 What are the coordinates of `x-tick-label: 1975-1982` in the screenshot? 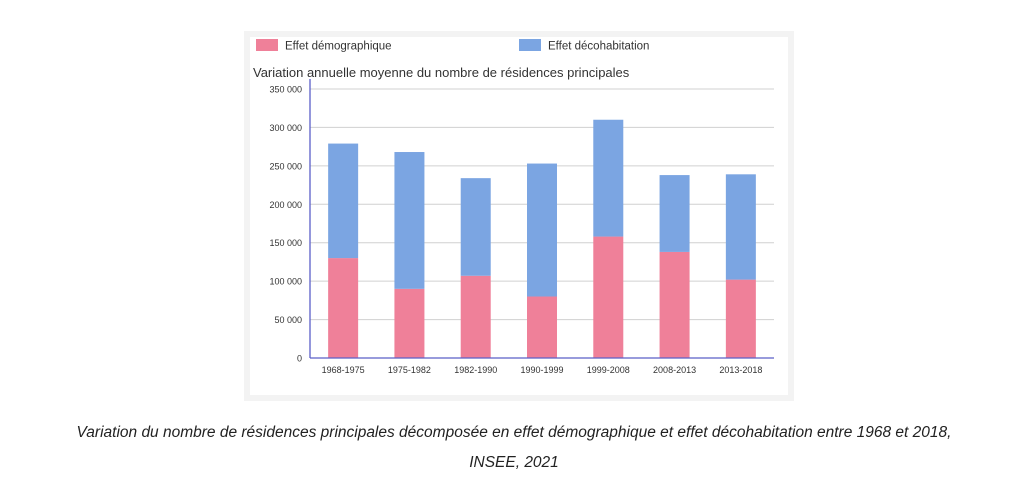 It's located at (409, 370).